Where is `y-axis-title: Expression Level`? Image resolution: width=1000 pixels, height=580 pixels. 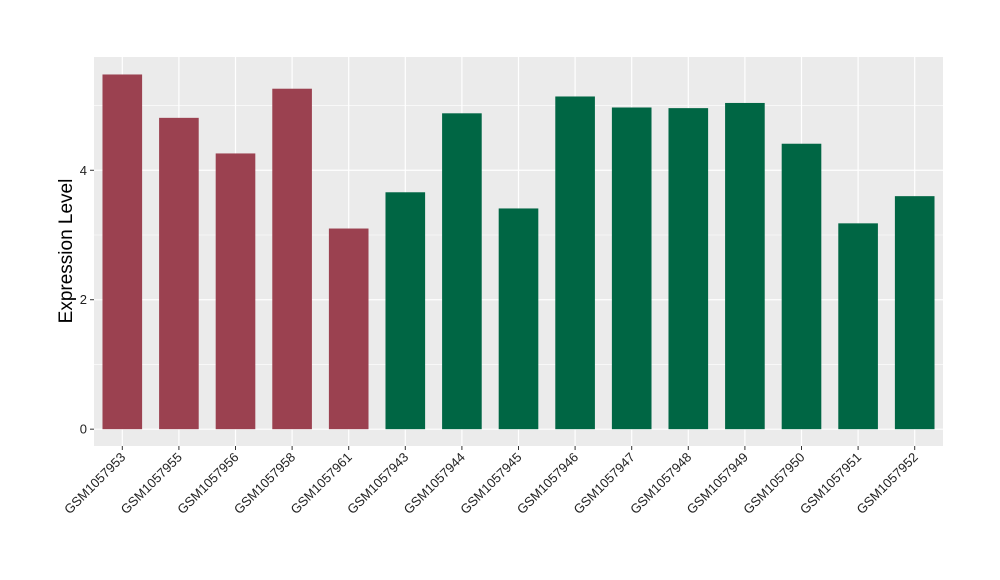
y-axis-title: Expression Level is located at coordinates (66, 251).